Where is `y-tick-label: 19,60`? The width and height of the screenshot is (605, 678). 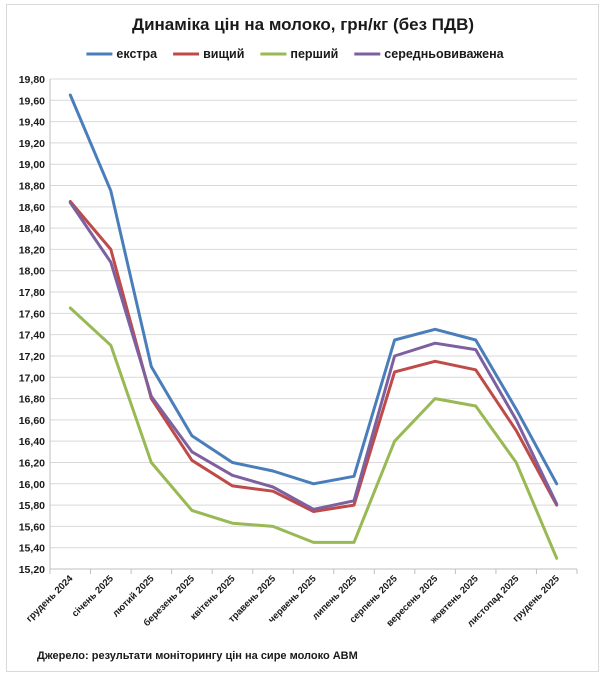
y-tick-label: 19,60 is located at coordinates (32, 101).